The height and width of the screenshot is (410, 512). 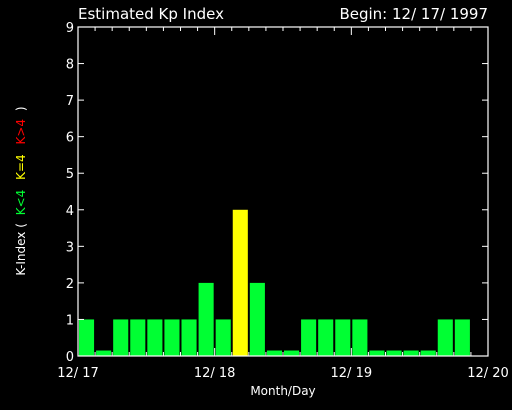 What do you see at coordinates (488, 373) in the screenshot?
I see `x-tick-label: 12/ 20` at bounding box center [488, 373].